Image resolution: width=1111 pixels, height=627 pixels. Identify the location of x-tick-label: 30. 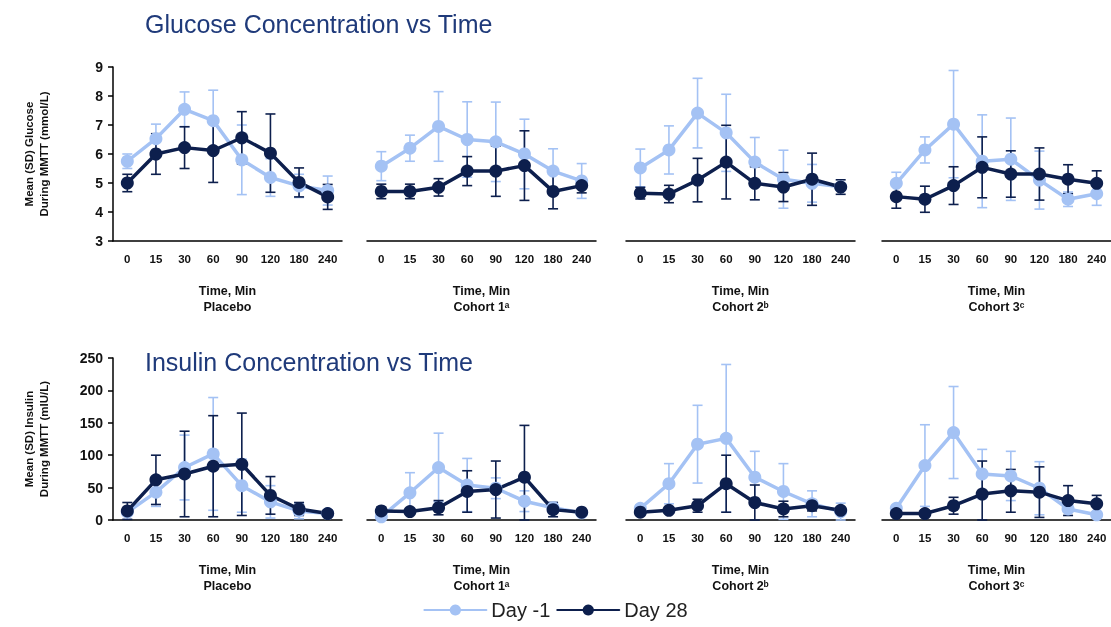
(184, 538).